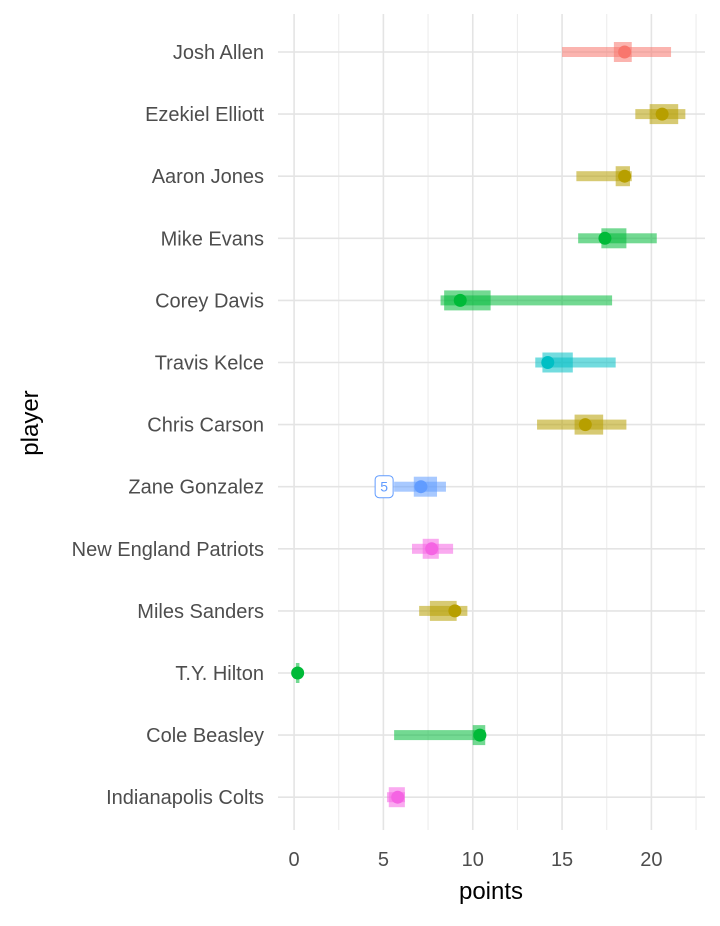 This screenshot has height=926, width=720. Describe the element at coordinates (219, 674) in the screenshot. I see `y-tick-label: T.Y. Hilton` at that location.